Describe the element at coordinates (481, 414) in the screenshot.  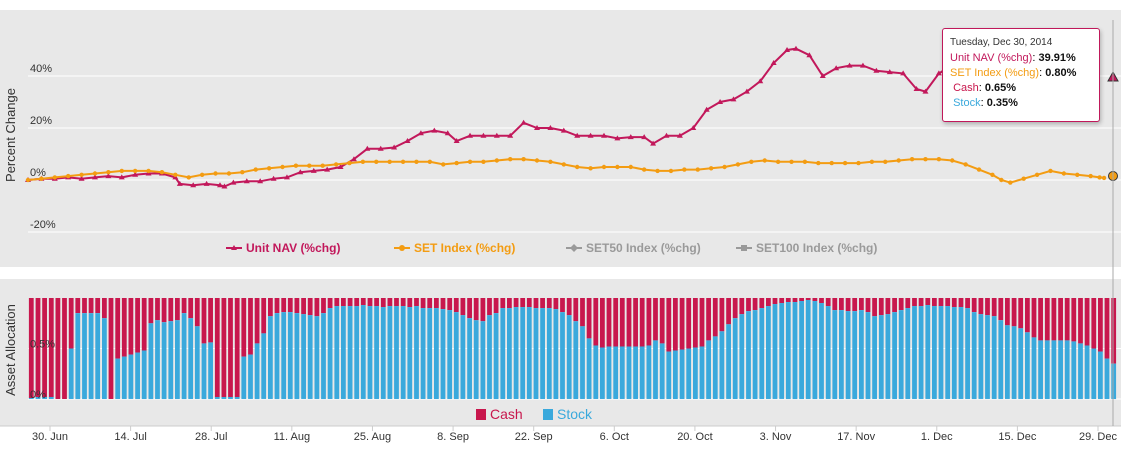
I see `legend-swatch` at that location.